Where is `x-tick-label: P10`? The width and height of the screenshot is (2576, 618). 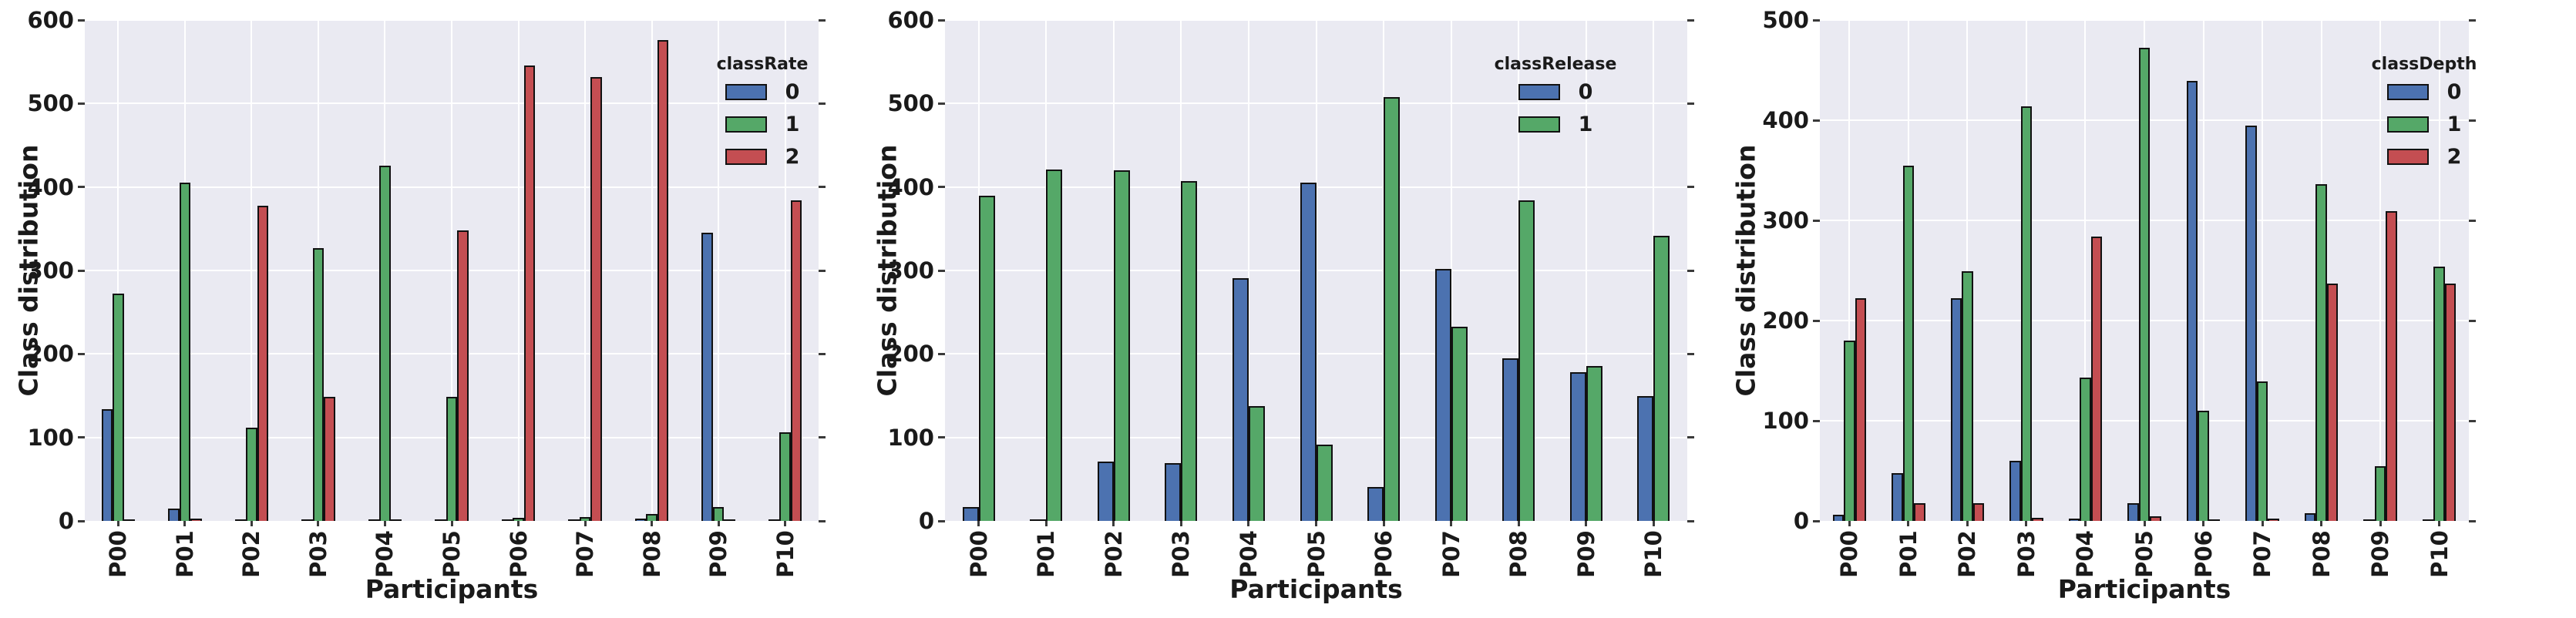
x-tick-label: P10 is located at coordinates (1653, 554).